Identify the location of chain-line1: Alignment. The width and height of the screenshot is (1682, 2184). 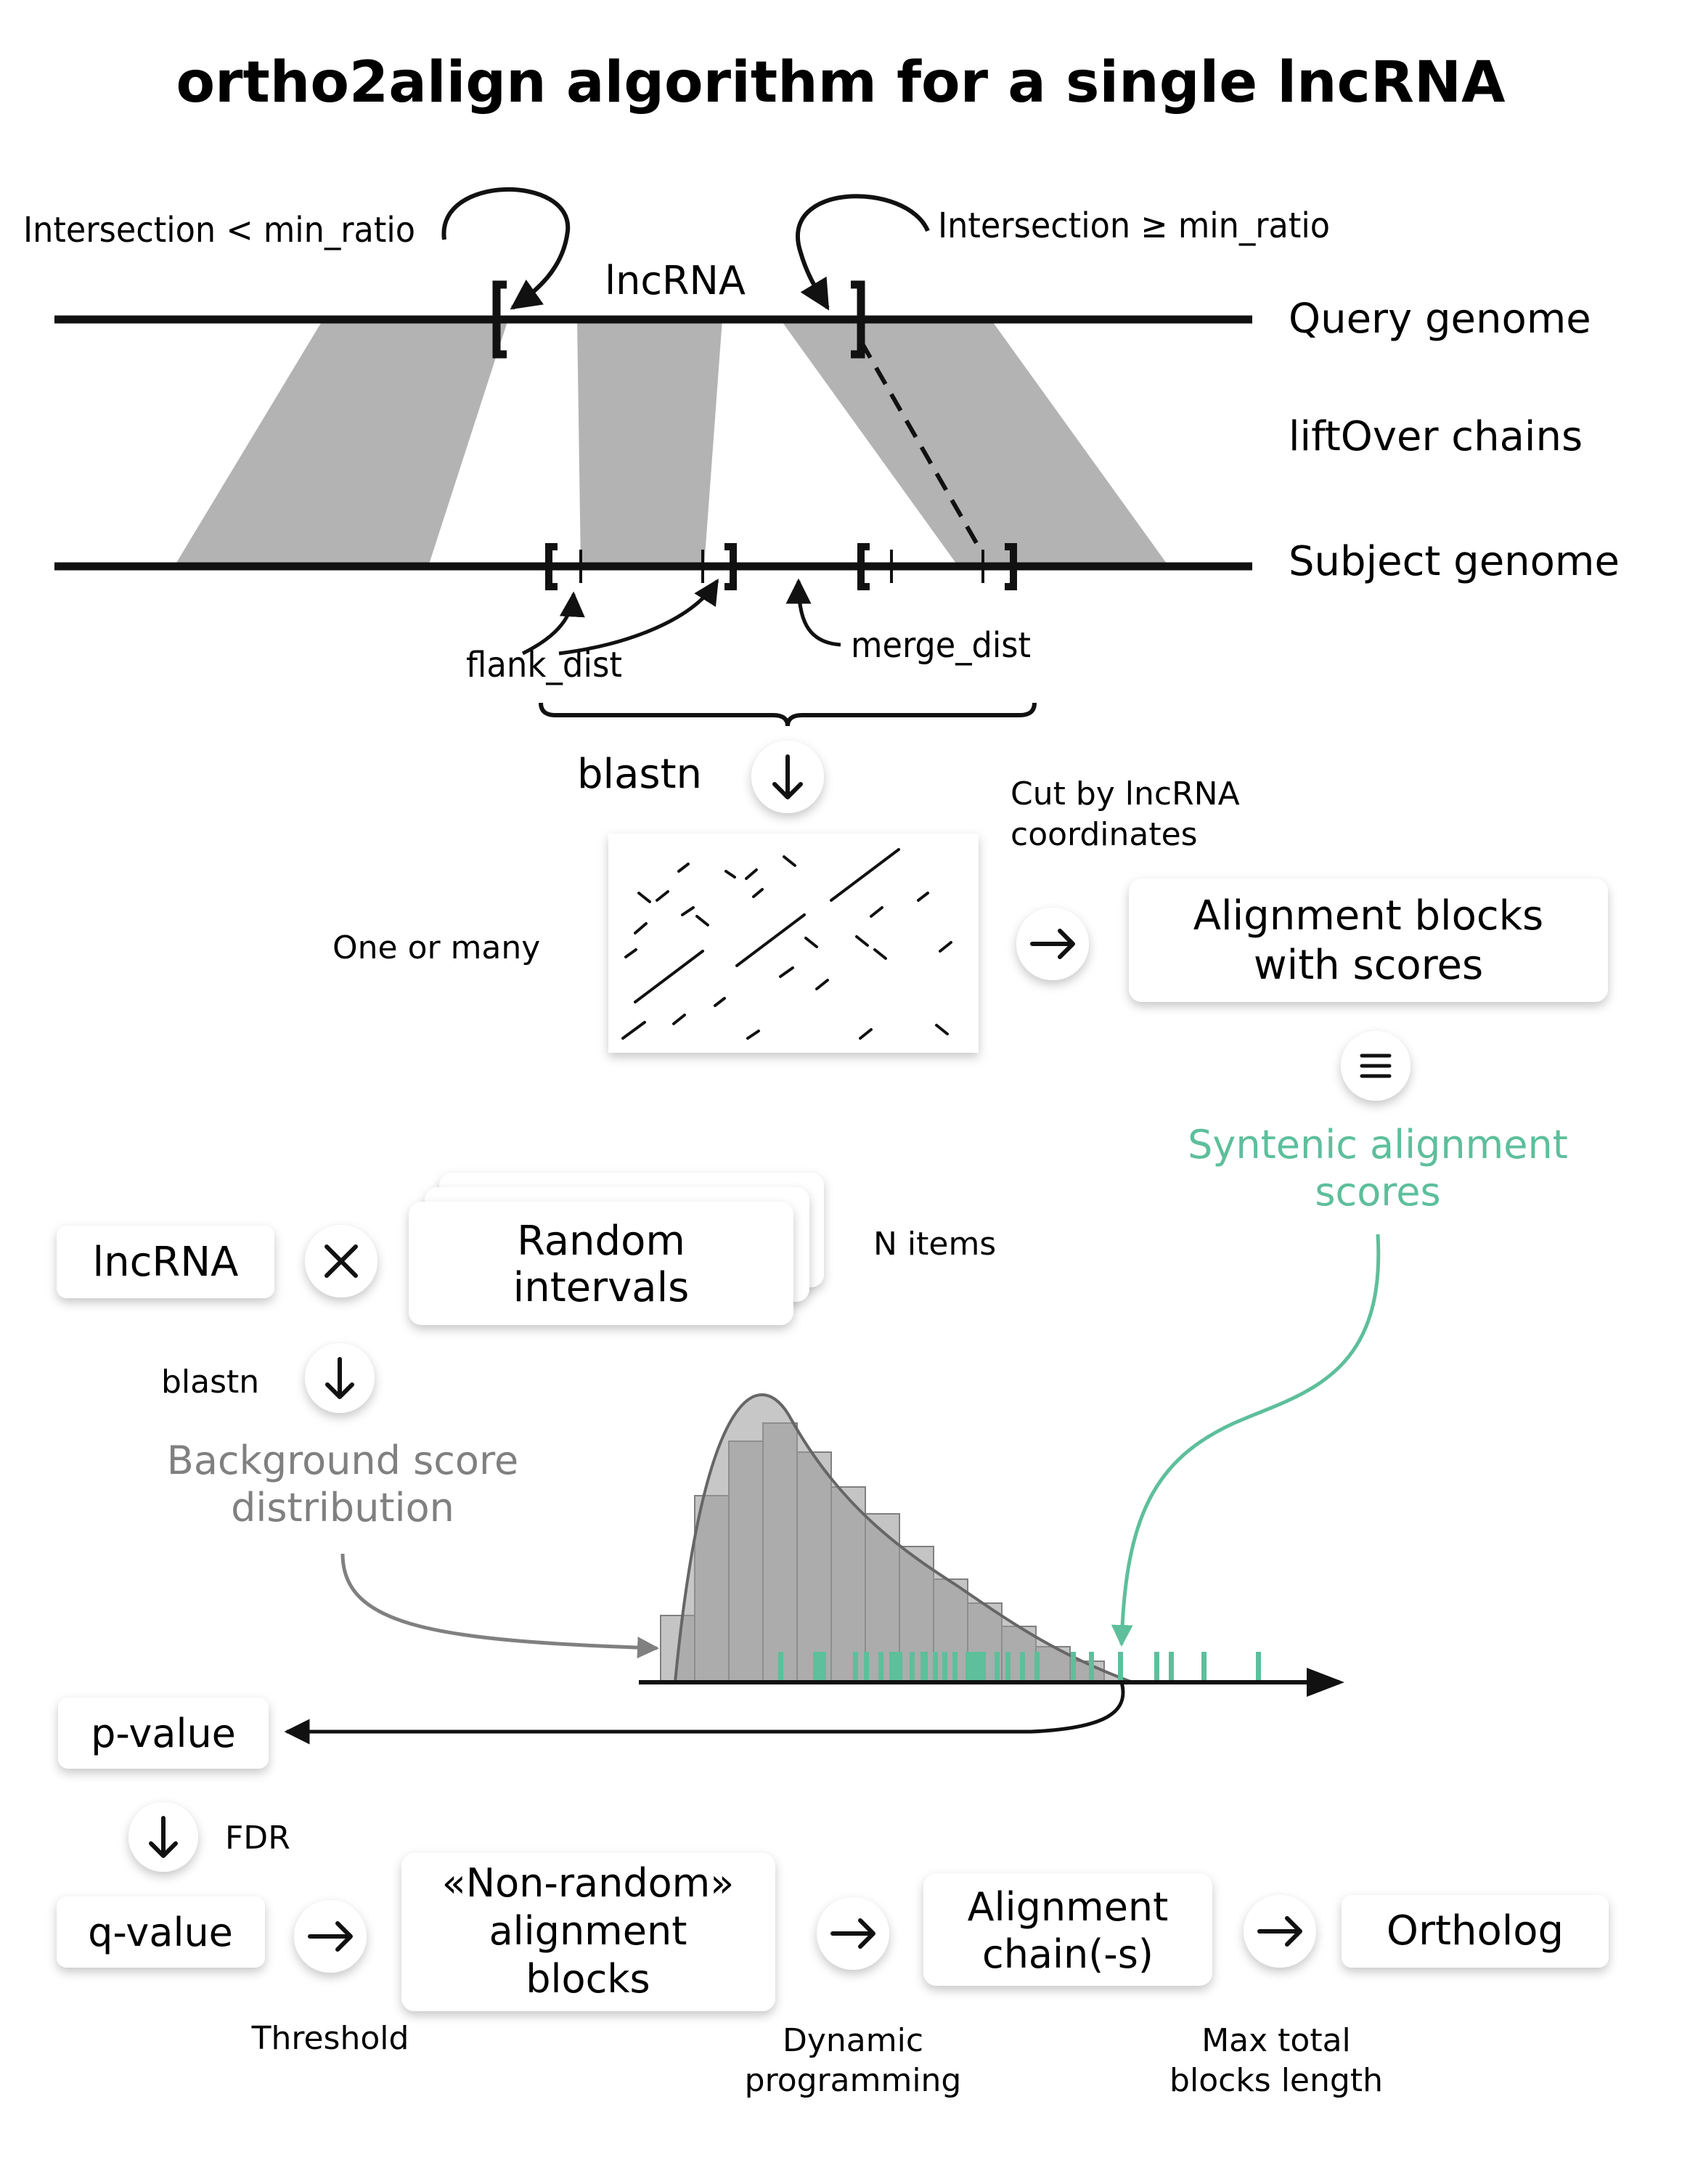
(1068, 1907).